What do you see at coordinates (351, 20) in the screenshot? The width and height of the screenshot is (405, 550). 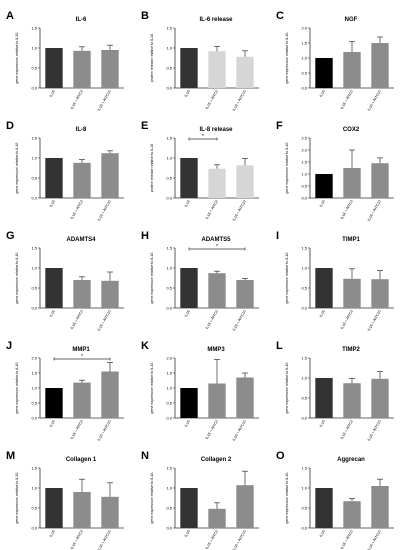 I see `panel-title: NGF` at bounding box center [351, 20].